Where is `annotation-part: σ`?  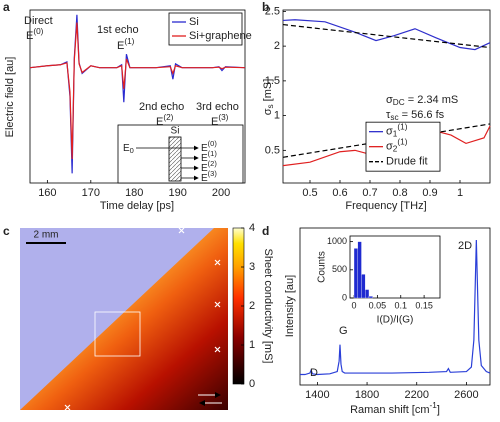
annotation-part: σ is located at coordinates (389, 100).